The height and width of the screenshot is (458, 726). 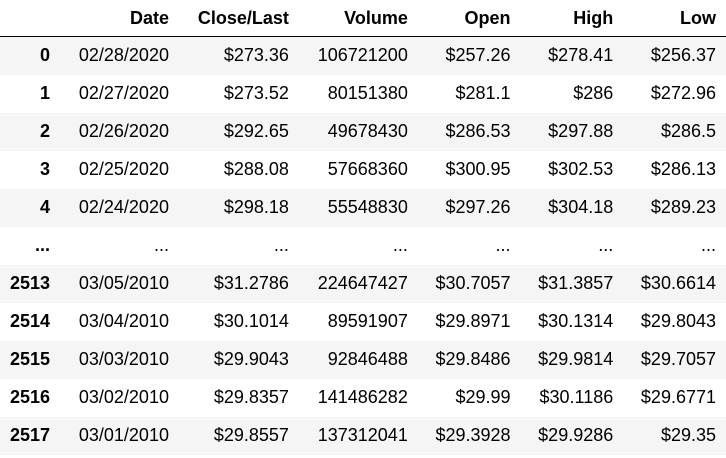 I want to click on volume-cell: 141486282, so click(x=362, y=397).